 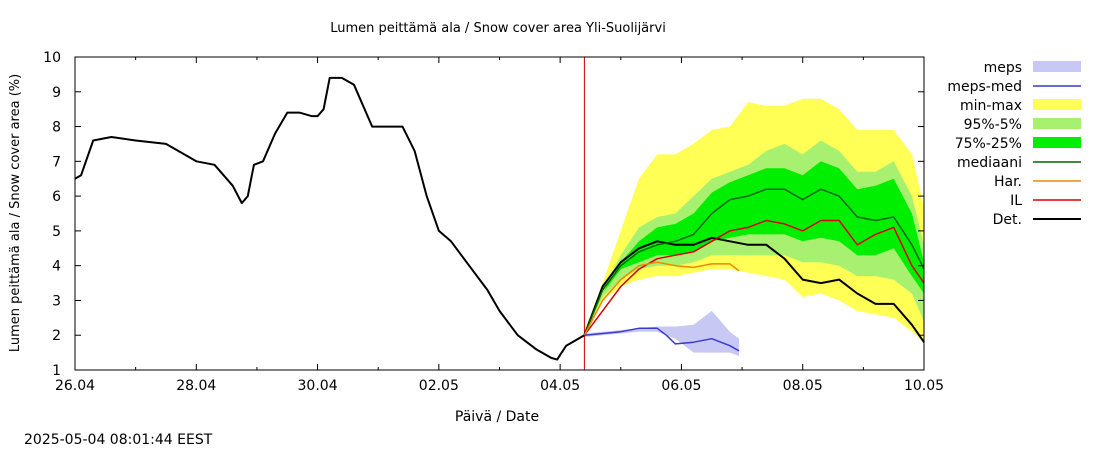 What do you see at coordinates (52, 58) in the screenshot?
I see `y-tick-label: 10` at bounding box center [52, 58].